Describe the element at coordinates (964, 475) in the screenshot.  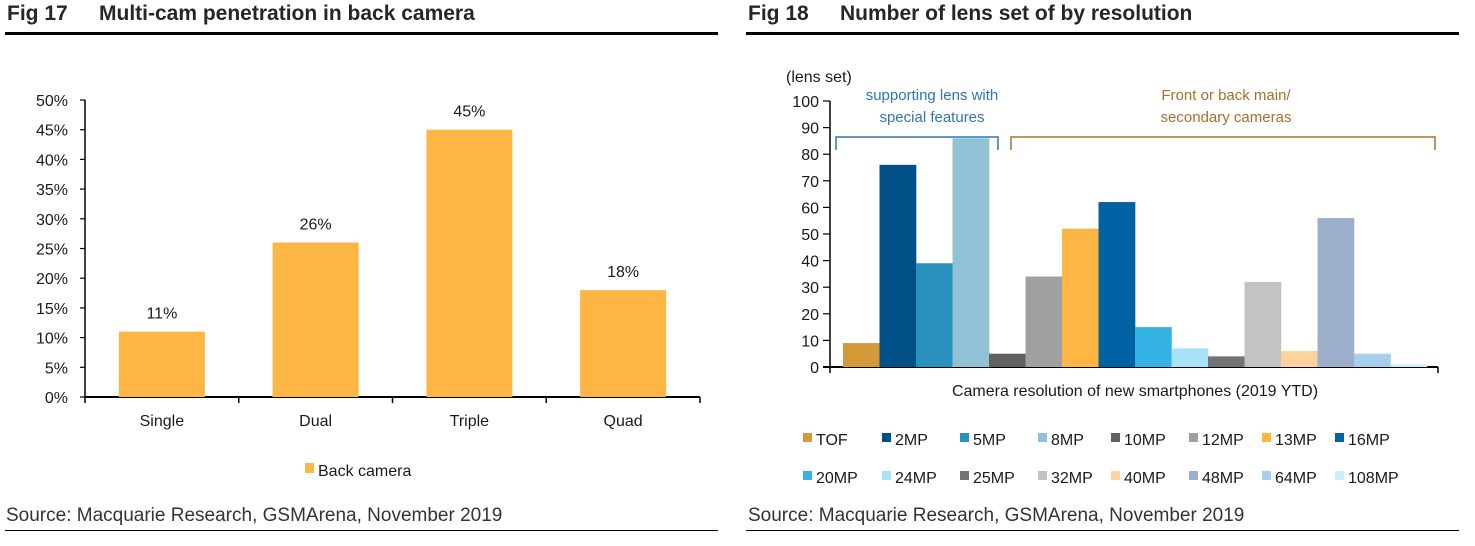
I see `legend-swatch-25mp` at that location.